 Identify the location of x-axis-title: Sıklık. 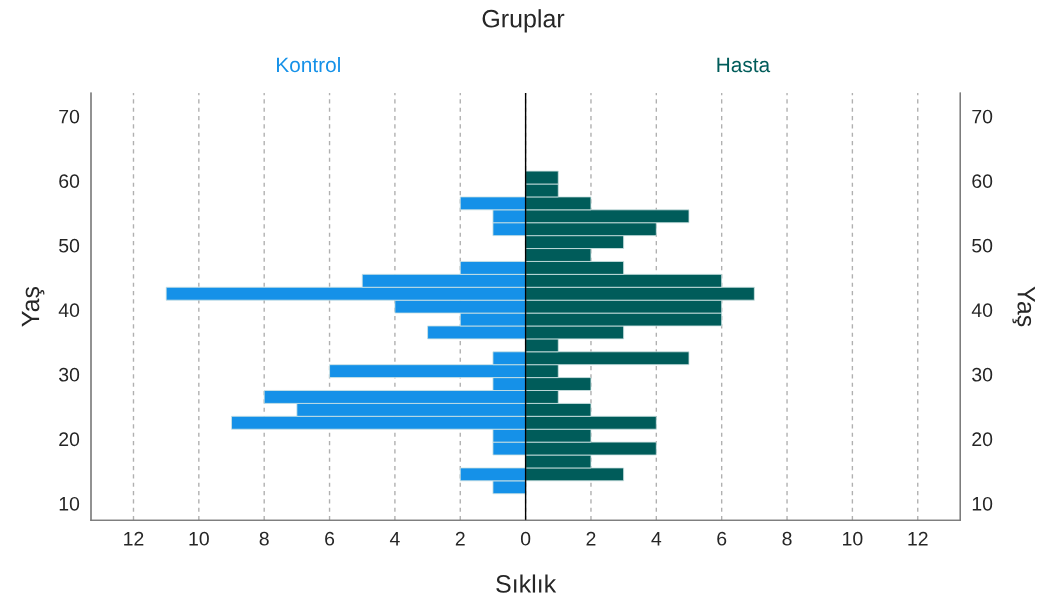
(526, 583).